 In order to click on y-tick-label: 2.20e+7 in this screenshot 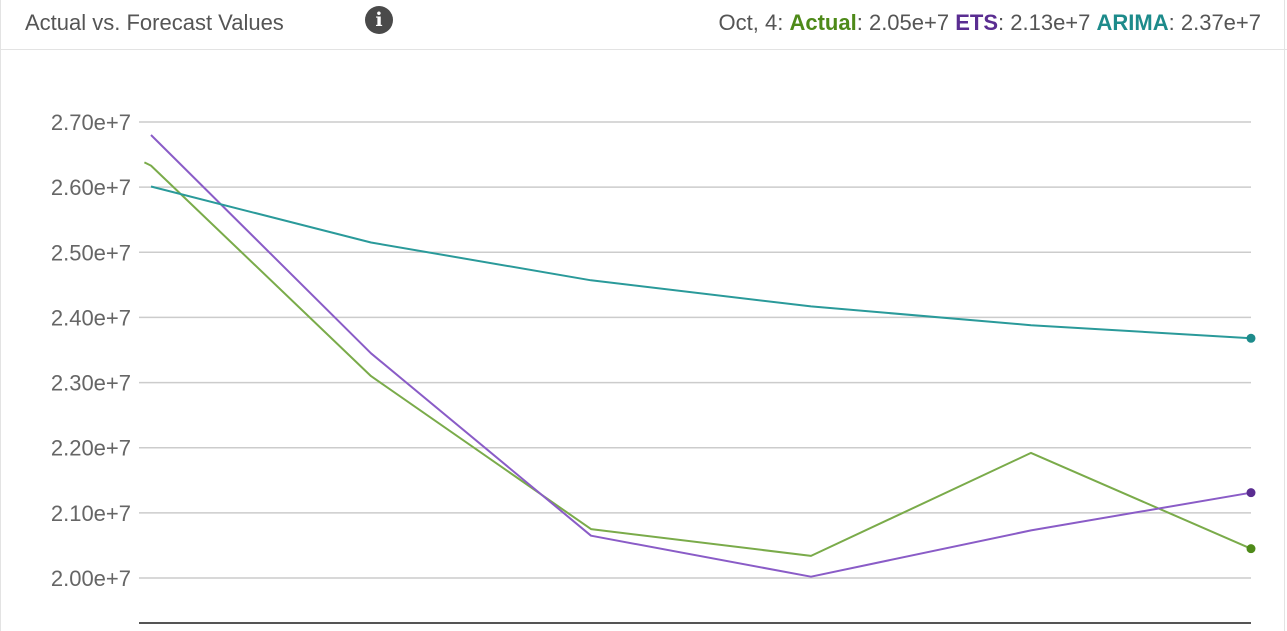, I will do `click(91, 448)`.